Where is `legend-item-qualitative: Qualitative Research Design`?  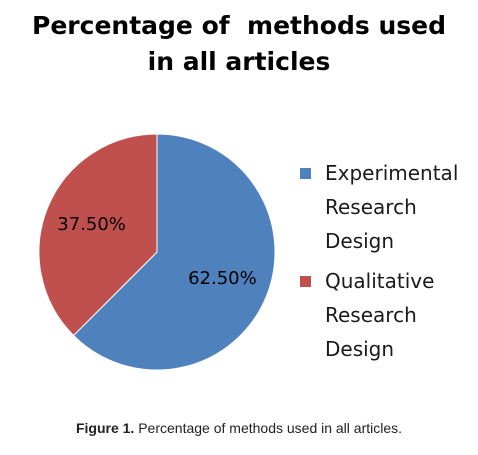
legend-item-qualitative: Qualitative Research Design is located at coordinates (387, 315).